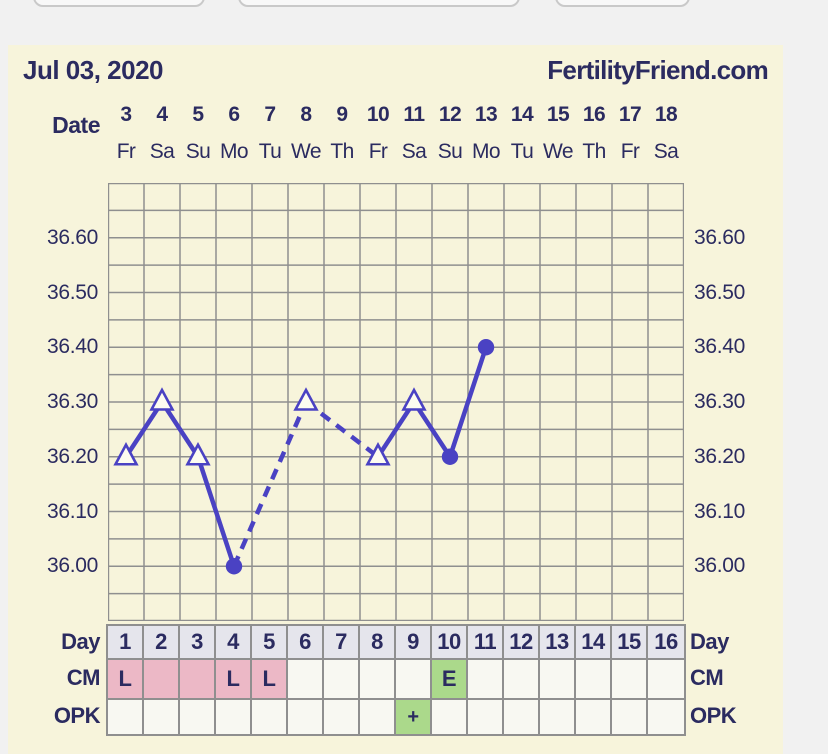 The height and width of the screenshot is (754, 828). What do you see at coordinates (198, 151) in the screenshot?
I see `weekday-tick: Su` at bounding box center [198, 151].